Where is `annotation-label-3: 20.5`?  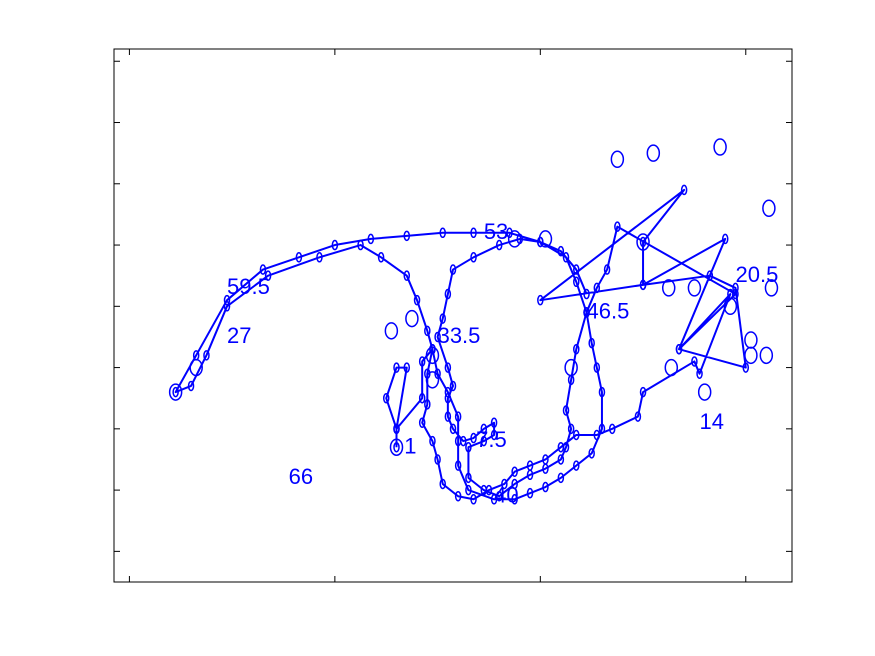 annotation-label-3: 20.5 is located at coordinates (757, 274).